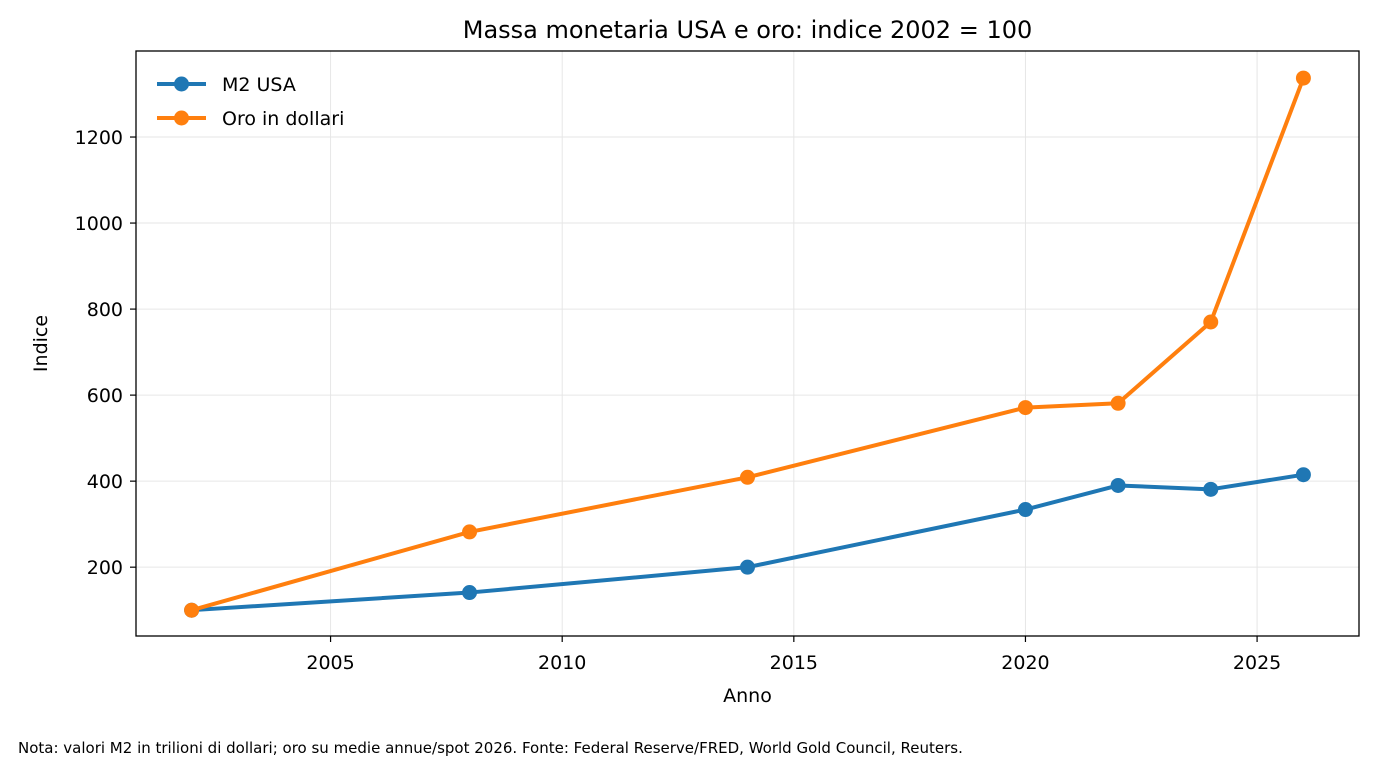 The width and height of the screenshot is (1375, 779). What do you see at coordinates (105, 396) in the screenshot?
I see `y-tick-label: 600` at bounding box center [105, 396].